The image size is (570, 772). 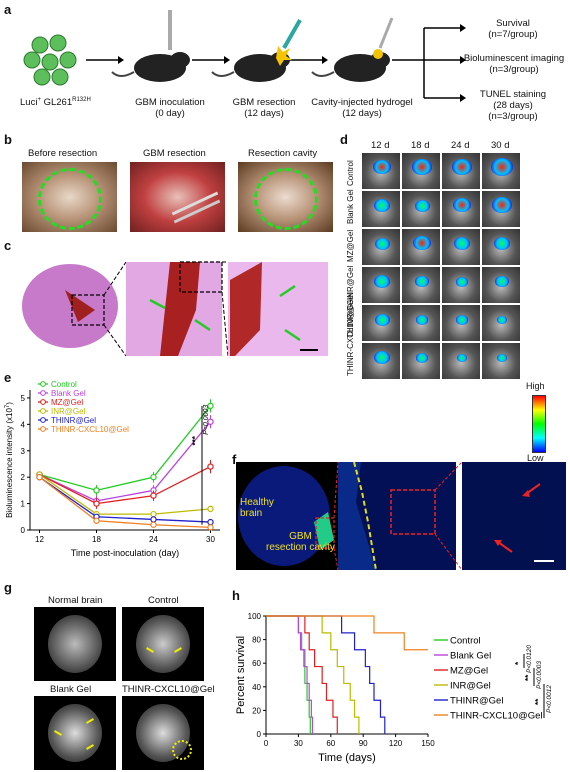 What do you see at coordinates (9, 460) in the screenshot?
I see `y-axis-label: Bioluminescence intensity (x107)` at bounding box center [9, 460].